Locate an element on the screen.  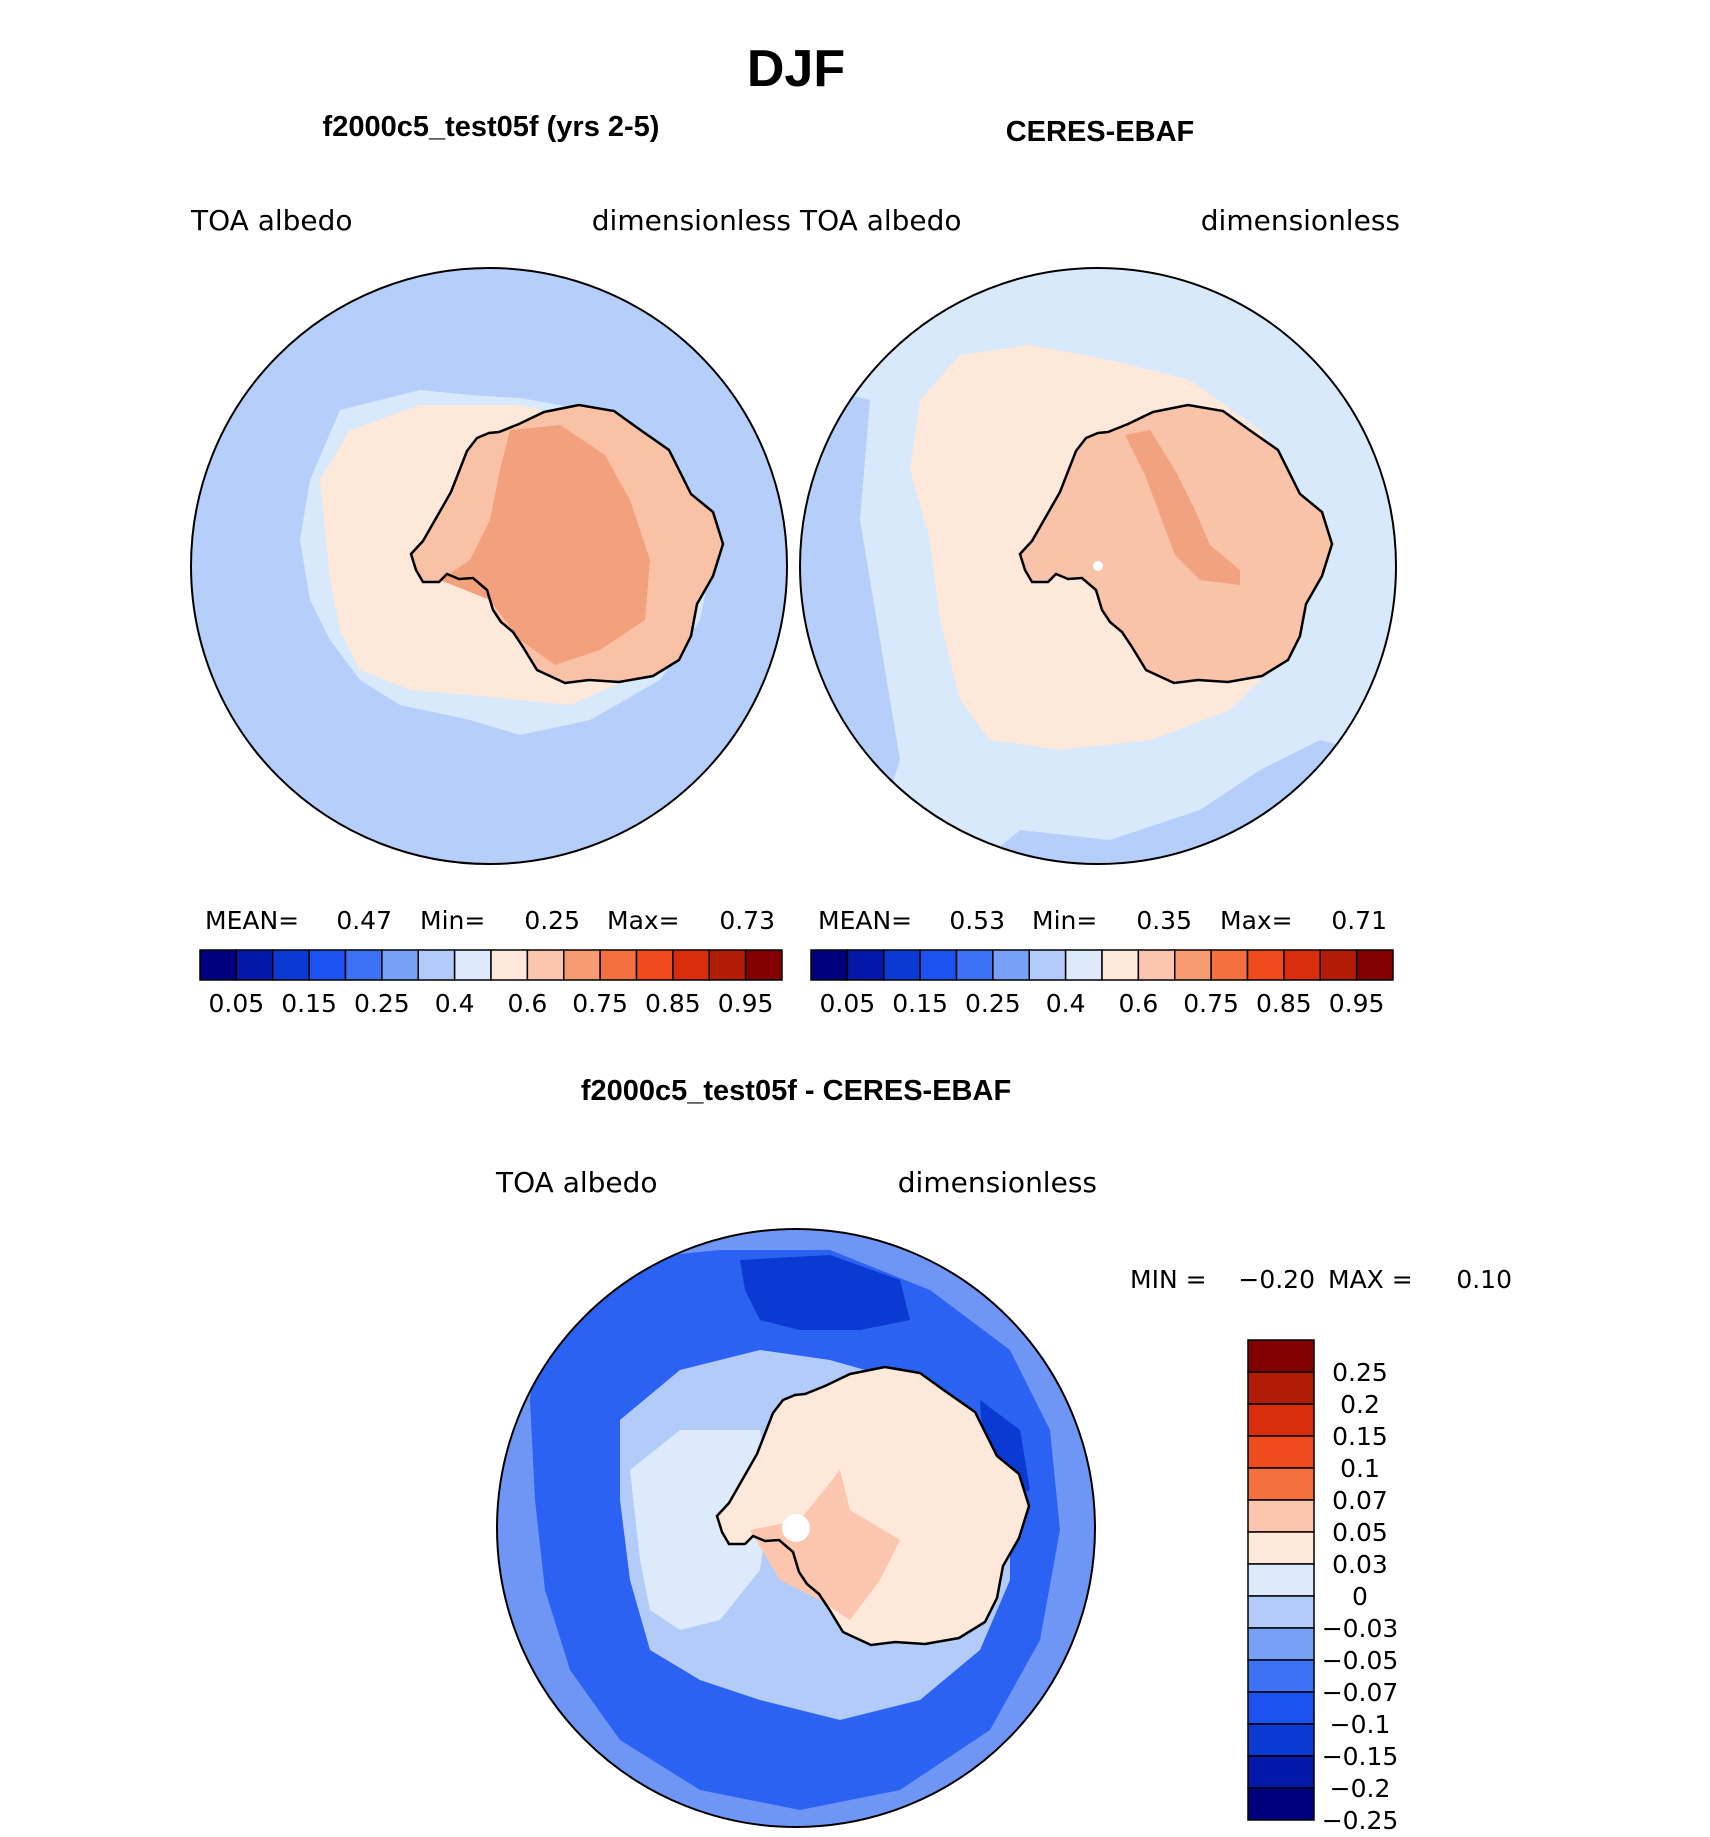
polar-map-diff is located at coordinates (796, 1528).